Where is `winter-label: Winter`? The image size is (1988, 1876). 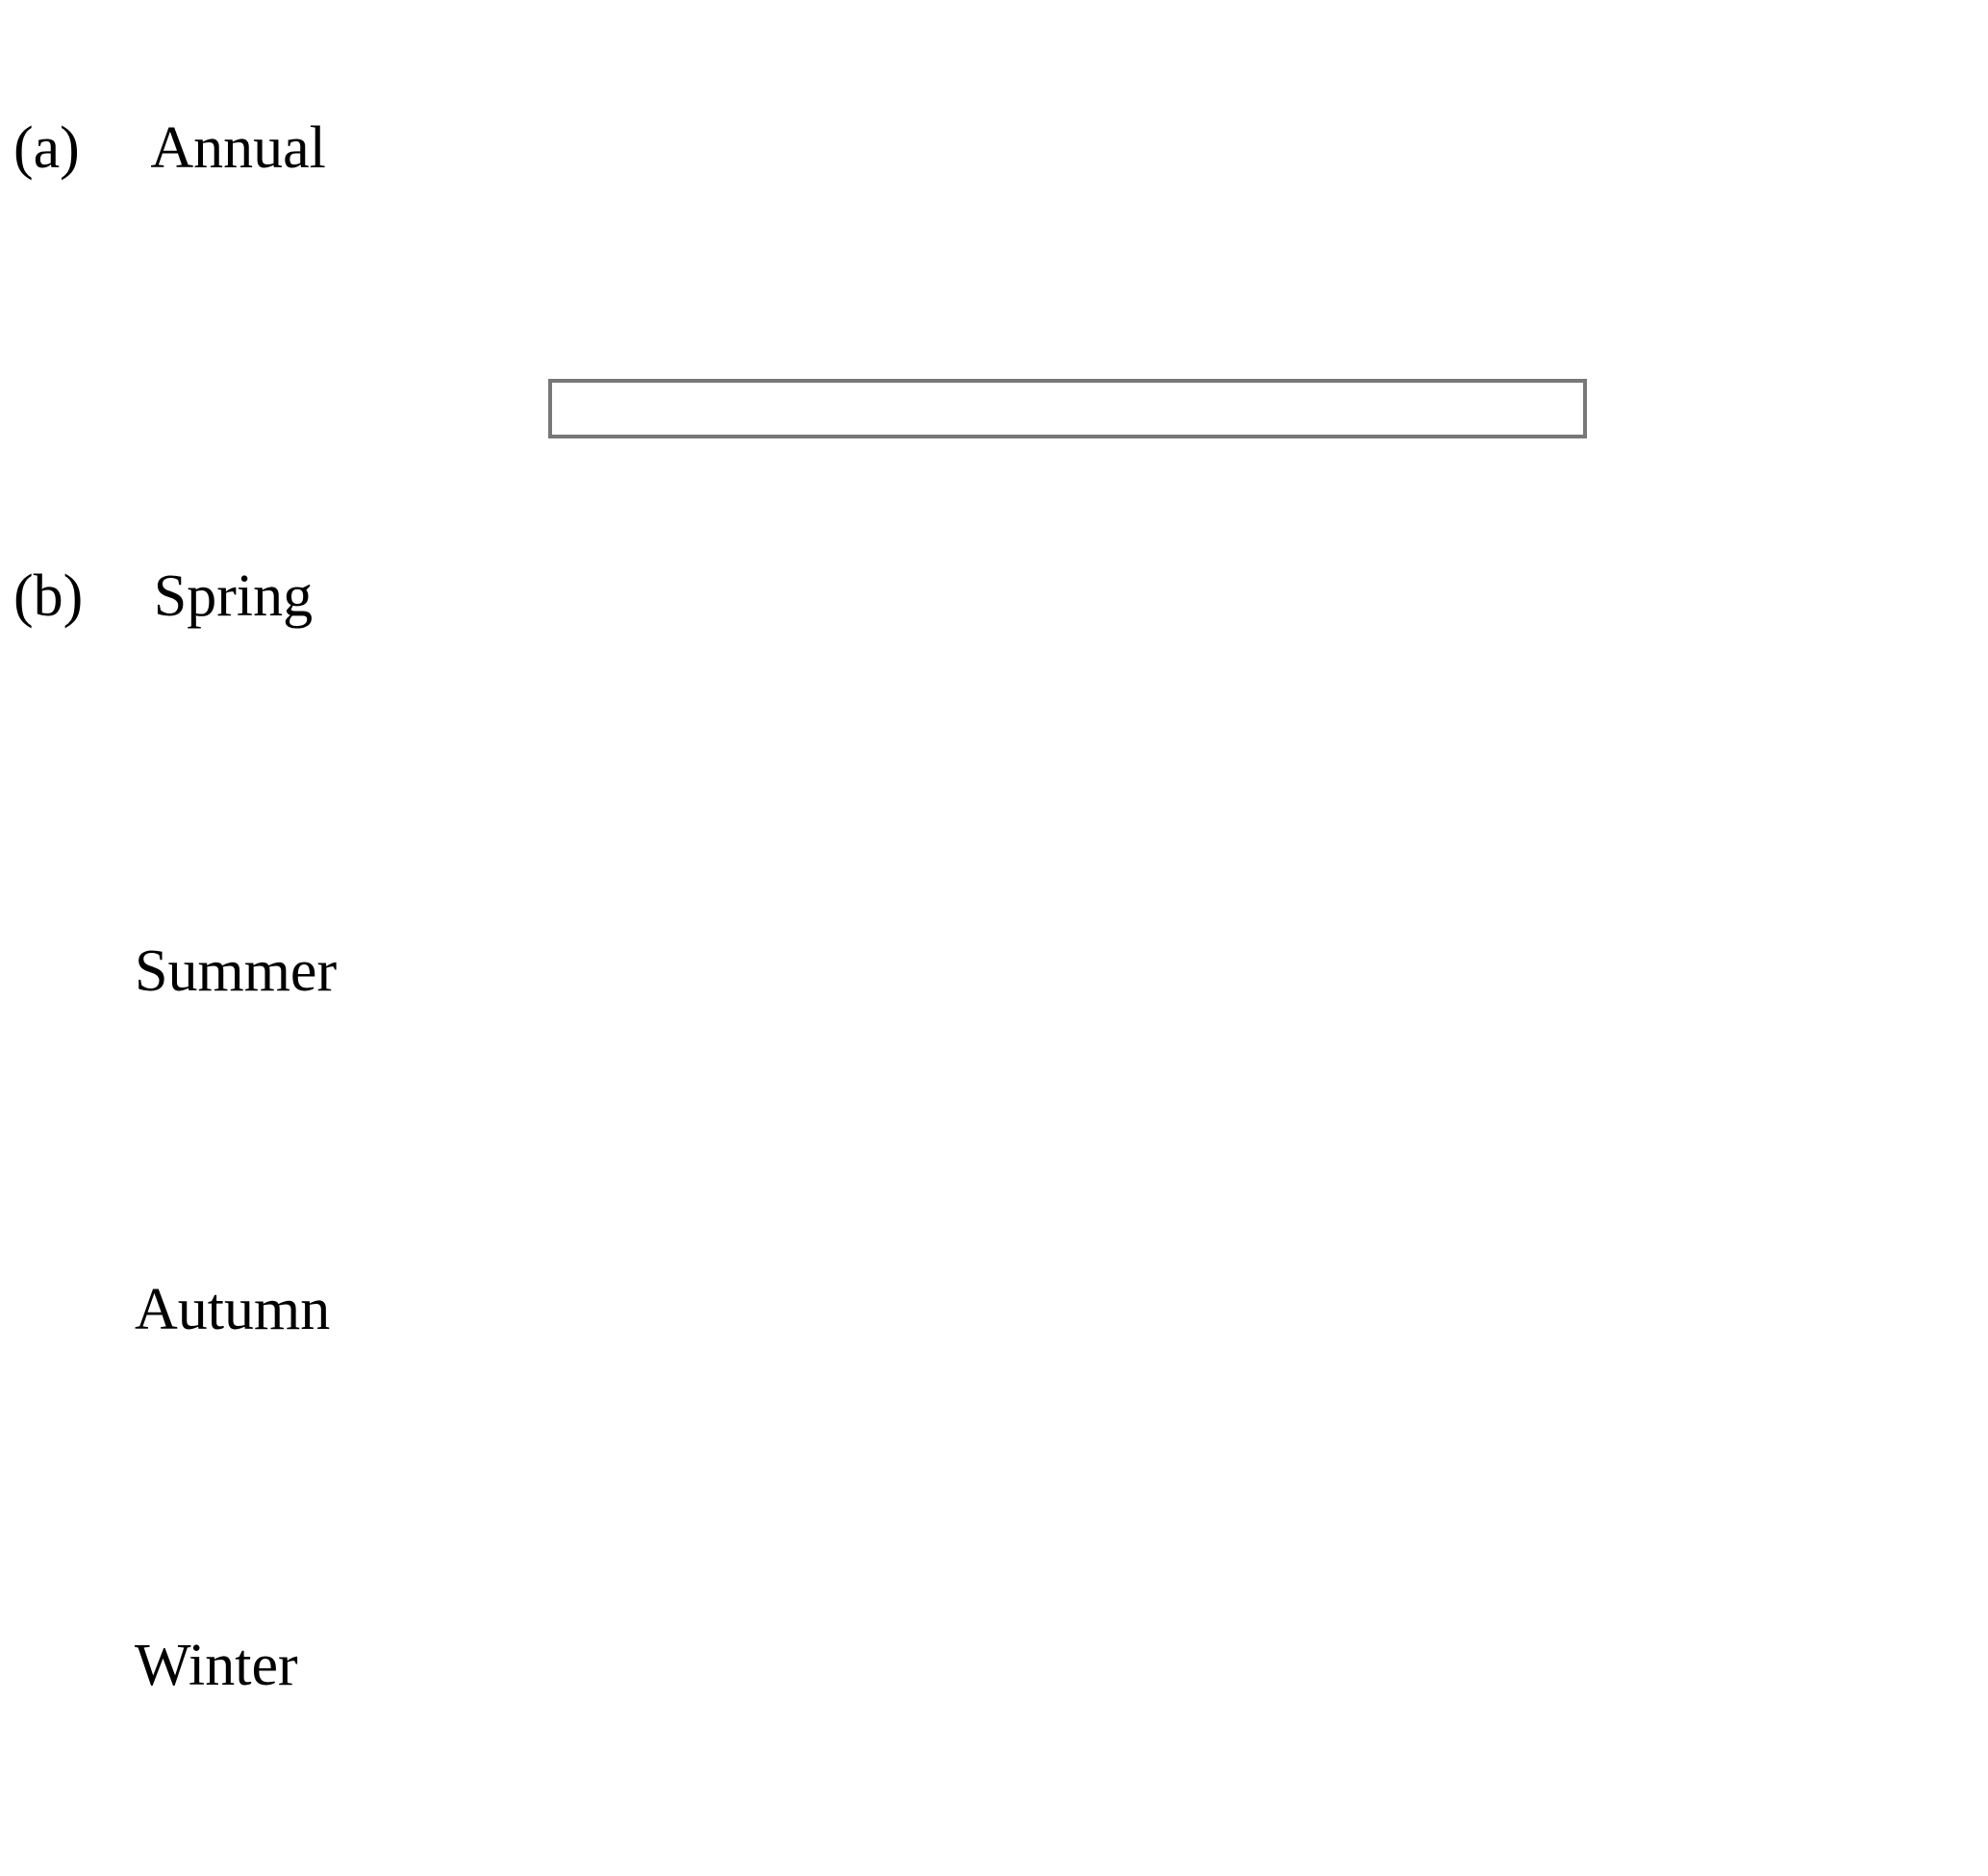
winter-label: Winter is located at coordinates (216, 1665).